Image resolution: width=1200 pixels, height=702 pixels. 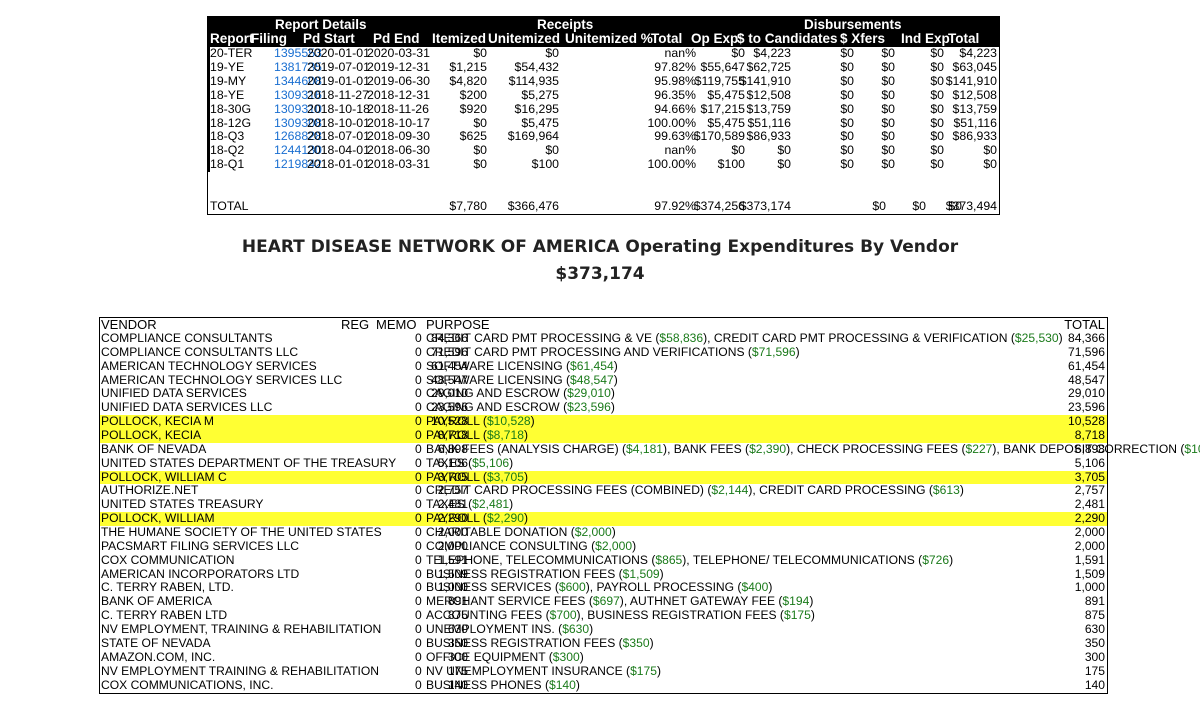 I want to click on report-cell-unitemized-pct: 96.35%, so click(x=675, y=94).